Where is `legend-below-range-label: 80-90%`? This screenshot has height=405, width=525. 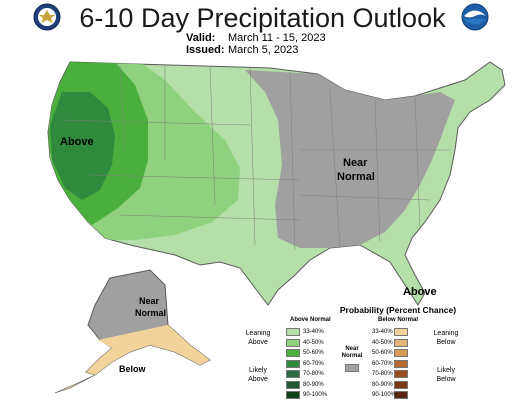
legend-below-range-label: 80-90% is located at coordinates (382, 384).